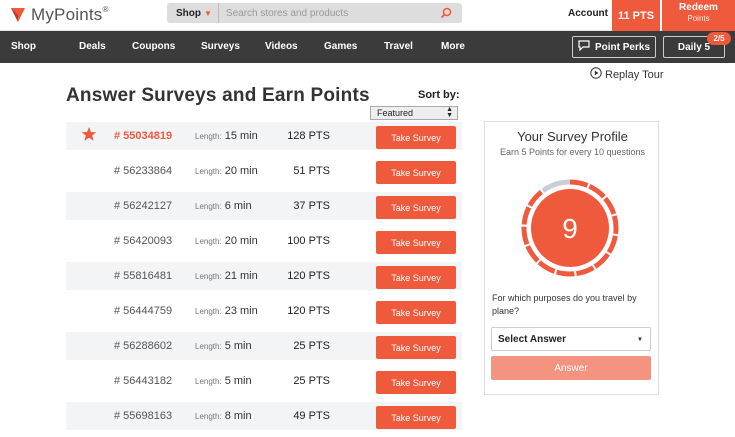 The height and width of the screenshot is (437, 735). Describe the element at coordinates (226, 276) in the screenshot. I see `survey-length: Length: 21 min` at that location.